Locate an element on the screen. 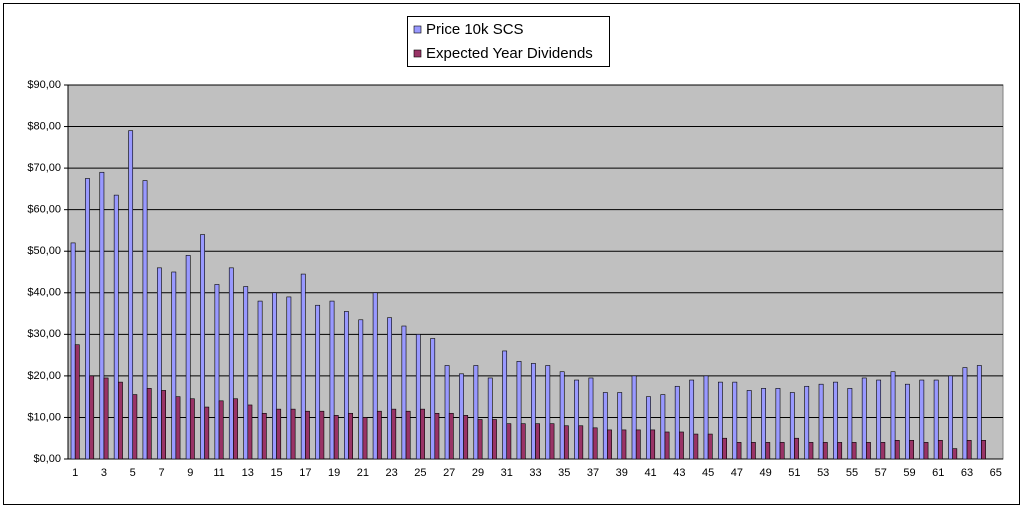 This screenshot has height=508, width=1024. x-tick-label: 37 is located at coordinates (593, 473).